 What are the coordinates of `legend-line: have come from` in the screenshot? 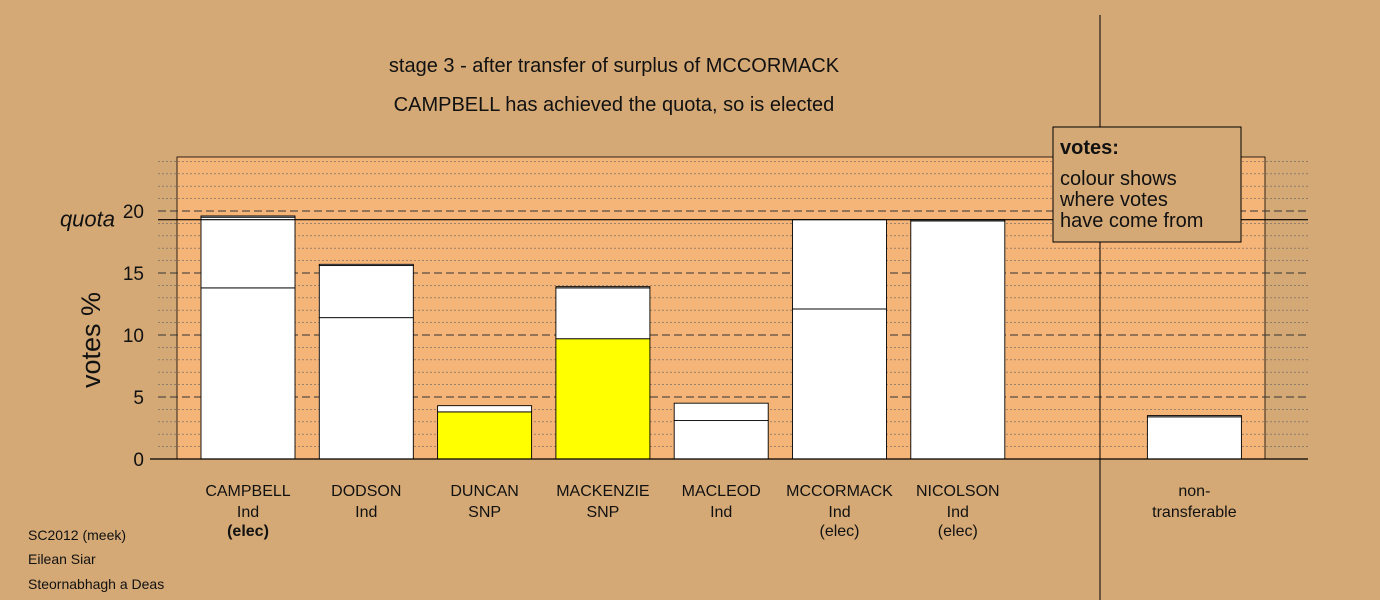 It's located at (1131, 221).